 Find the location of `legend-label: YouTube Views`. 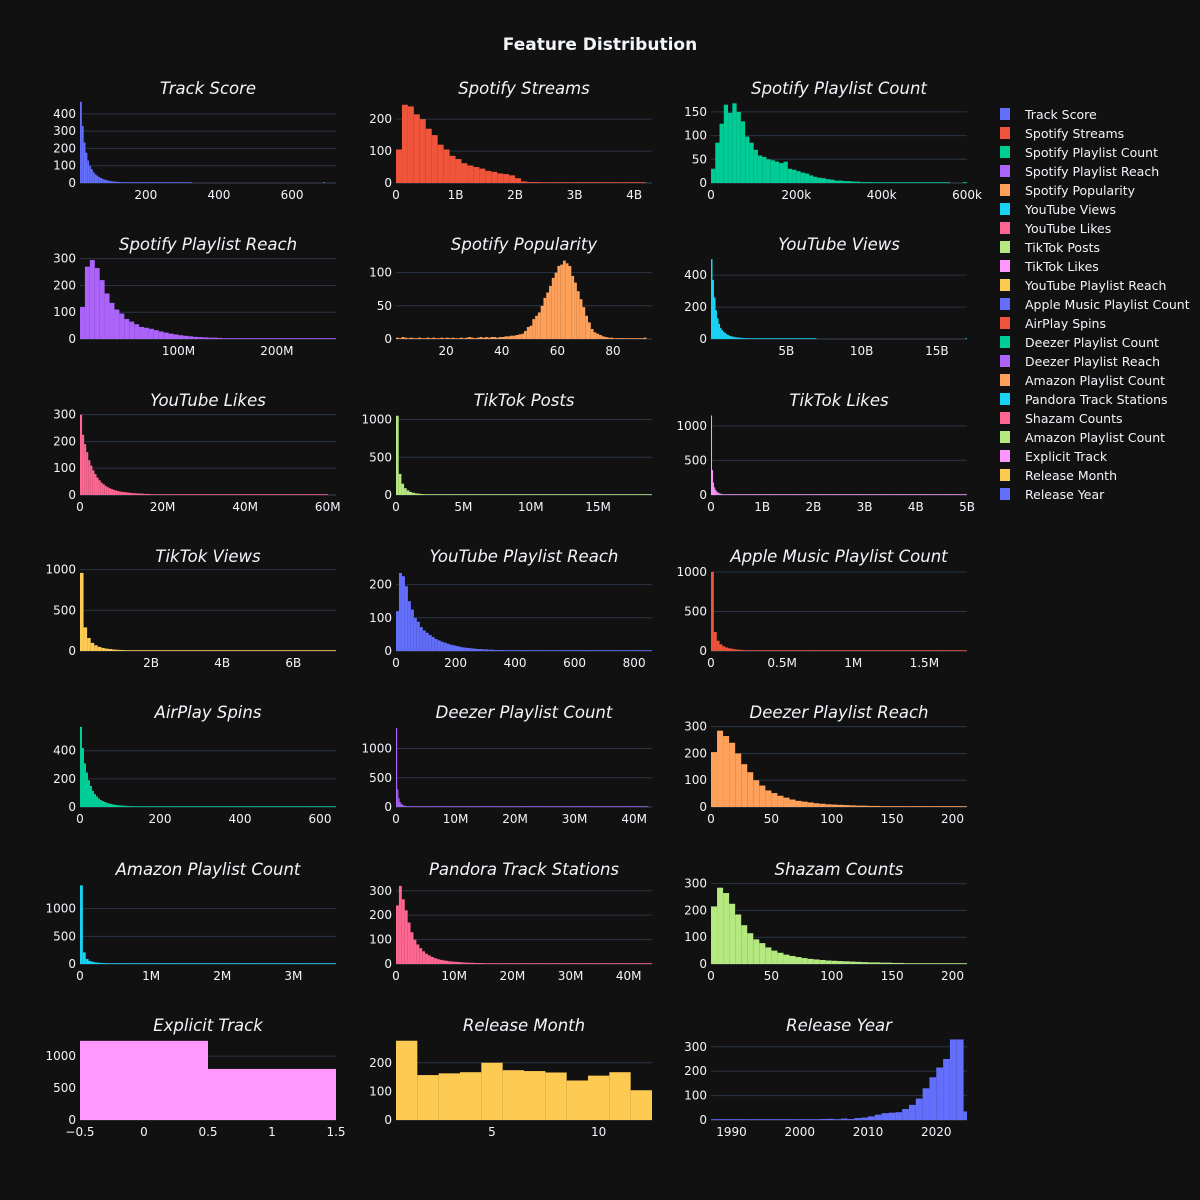

legend-label: YouTube Views is located at coordinates (1070, 209).